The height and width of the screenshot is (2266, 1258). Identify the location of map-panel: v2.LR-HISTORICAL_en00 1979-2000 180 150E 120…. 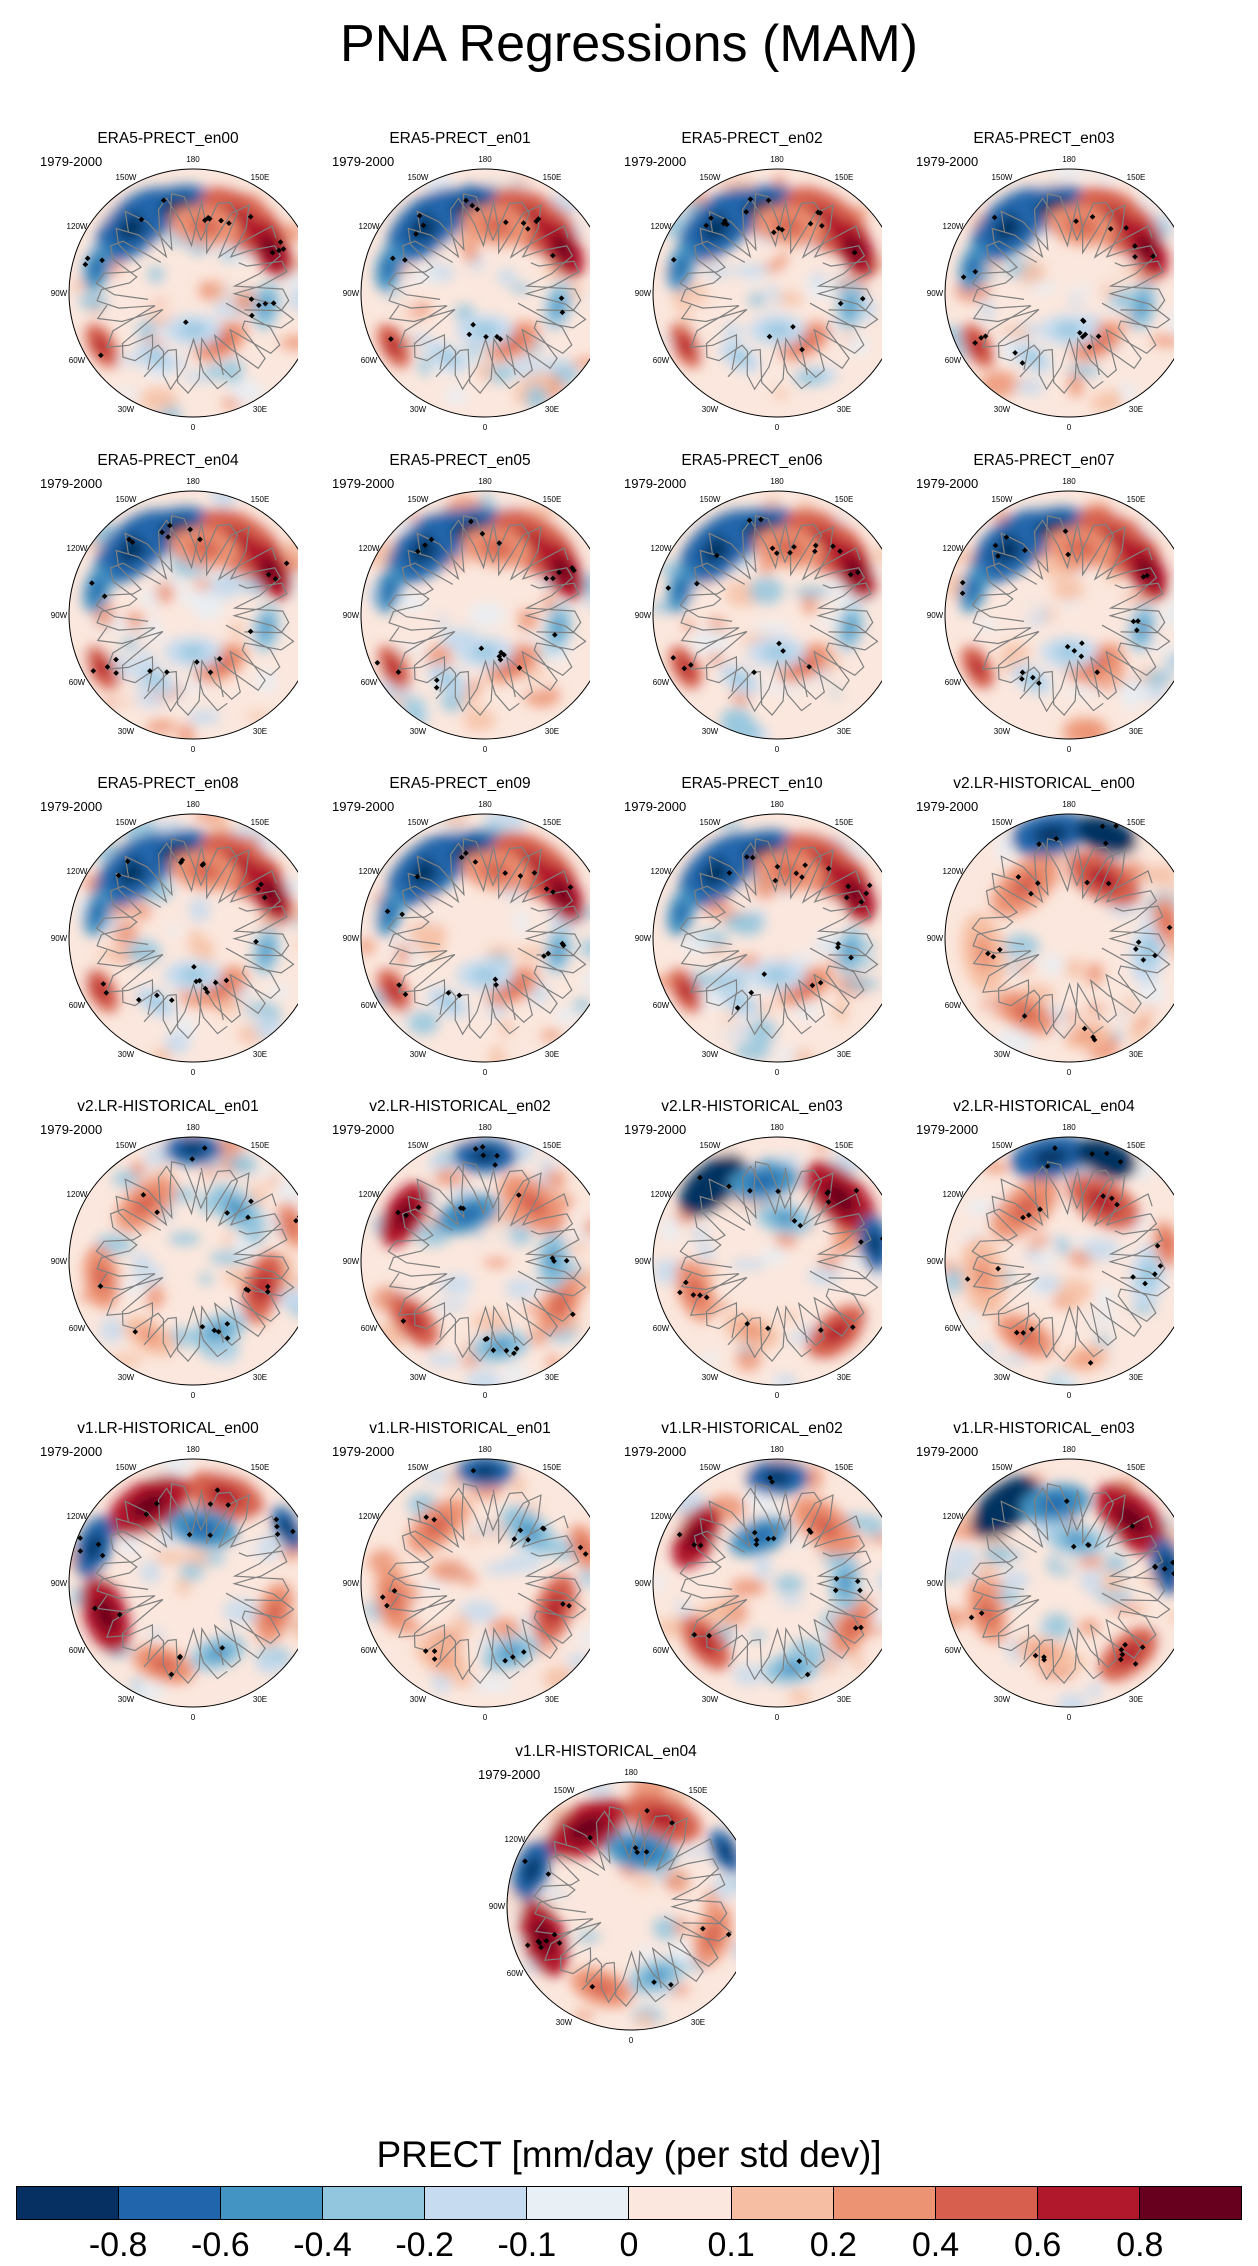
(1044, 925).